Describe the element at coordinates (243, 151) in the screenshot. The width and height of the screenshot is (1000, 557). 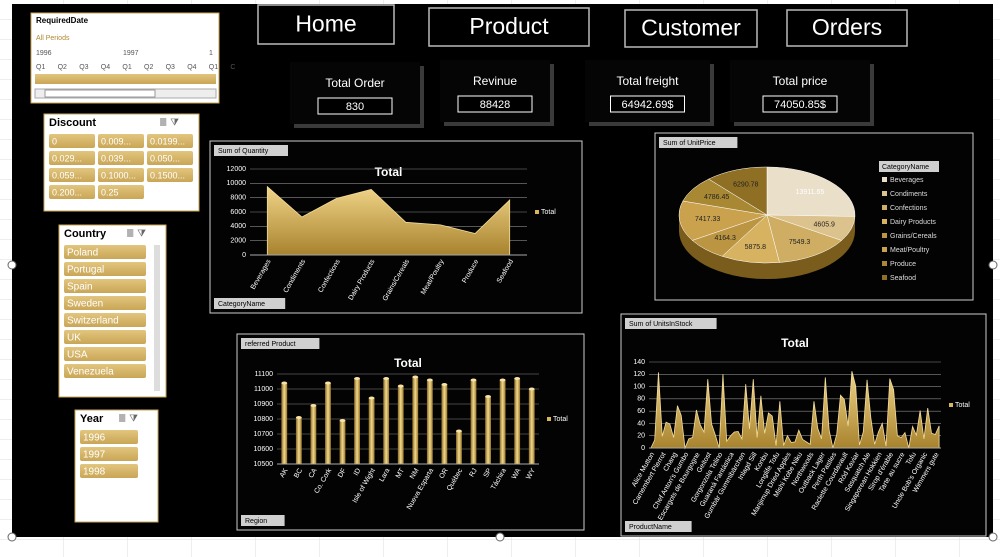
I see `field-button-label: Sum of Quantity` at that location.